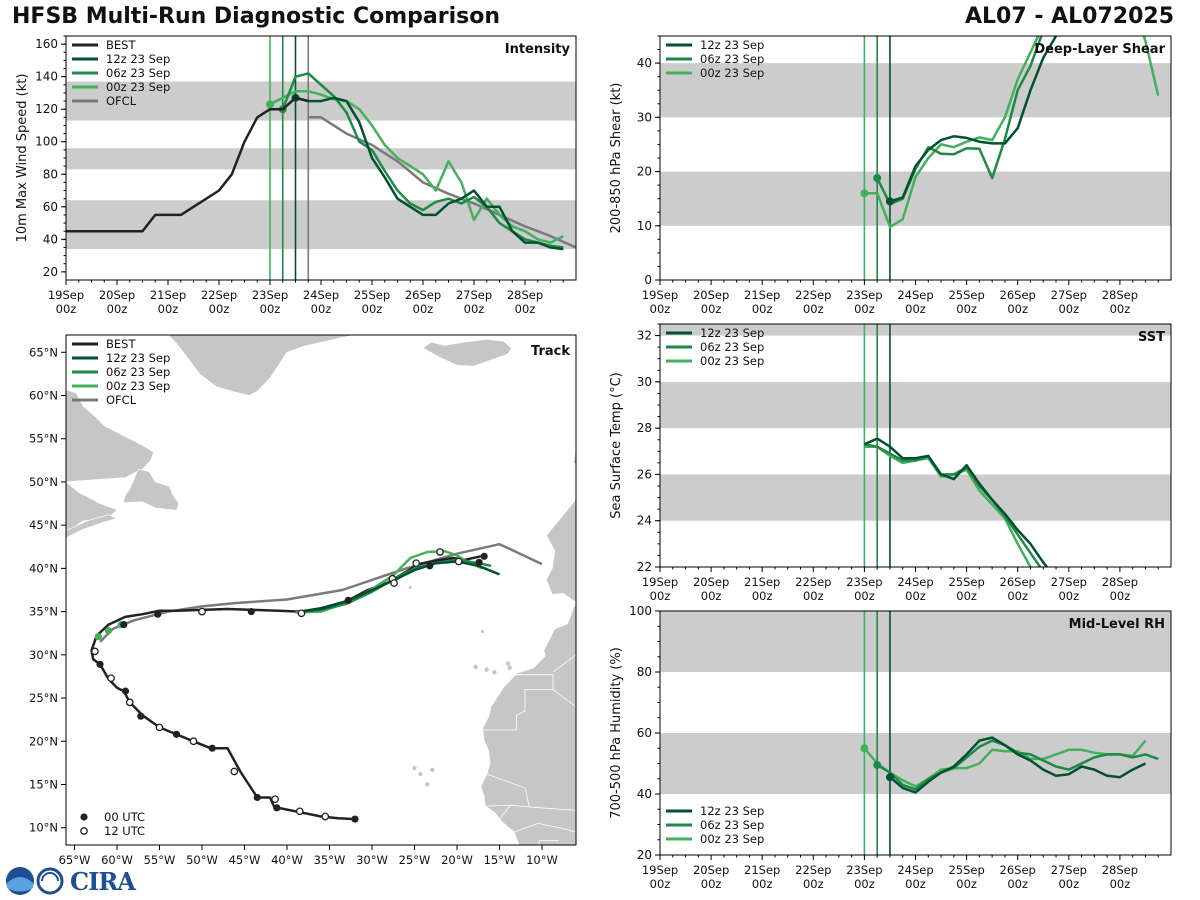 The image size is (1200, 900). What do you see at coordinates (117, 860) in the screenshot?
I see `lon-label: 60°W` at bounding box center [117, 860].